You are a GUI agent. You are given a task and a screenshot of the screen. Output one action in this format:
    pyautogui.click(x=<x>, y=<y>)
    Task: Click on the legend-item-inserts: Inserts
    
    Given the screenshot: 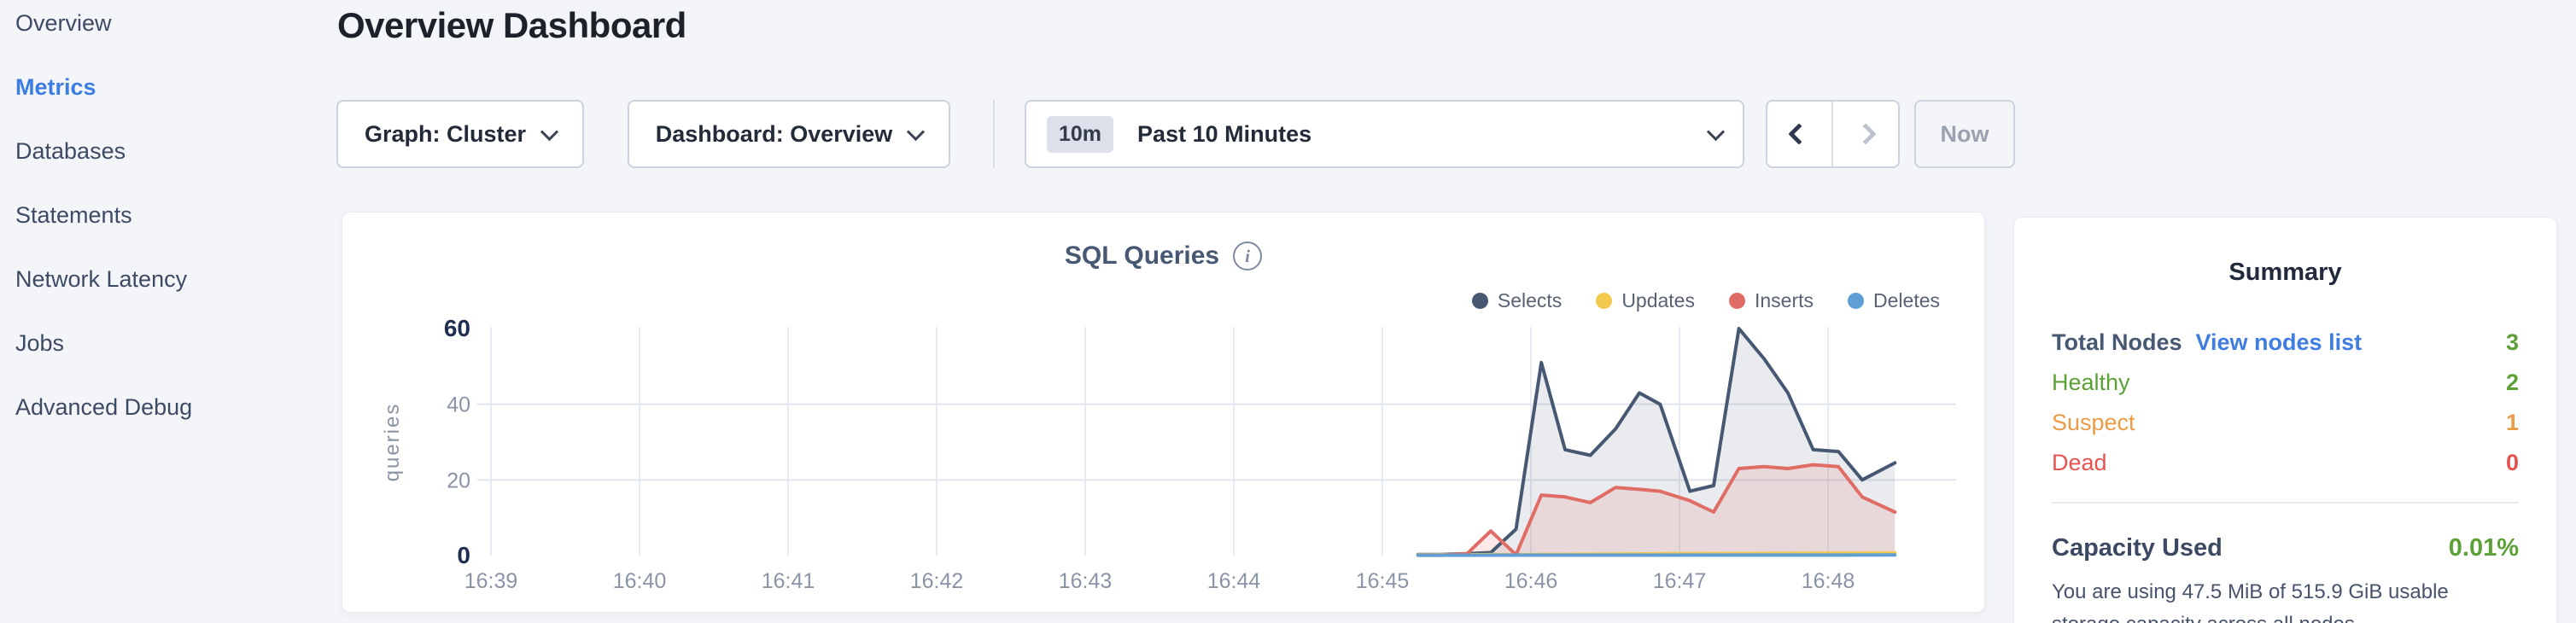 What is the action you would take?
    pyautogui.click(x=1771, y=300)
    